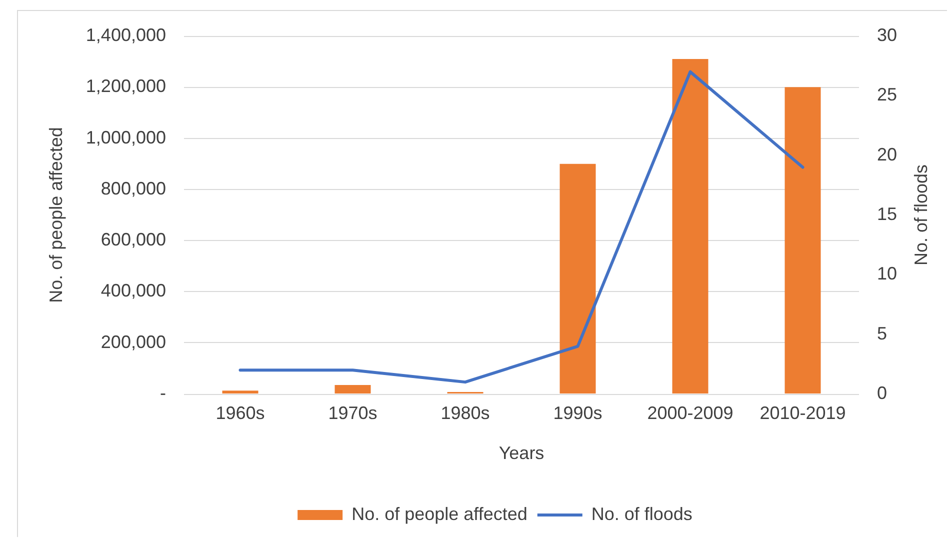 This screenshot has width=948, height=538. Describe the element at coordinates (887, 274) in the screenshot. I see `y2-tick-label: 10` at that location.